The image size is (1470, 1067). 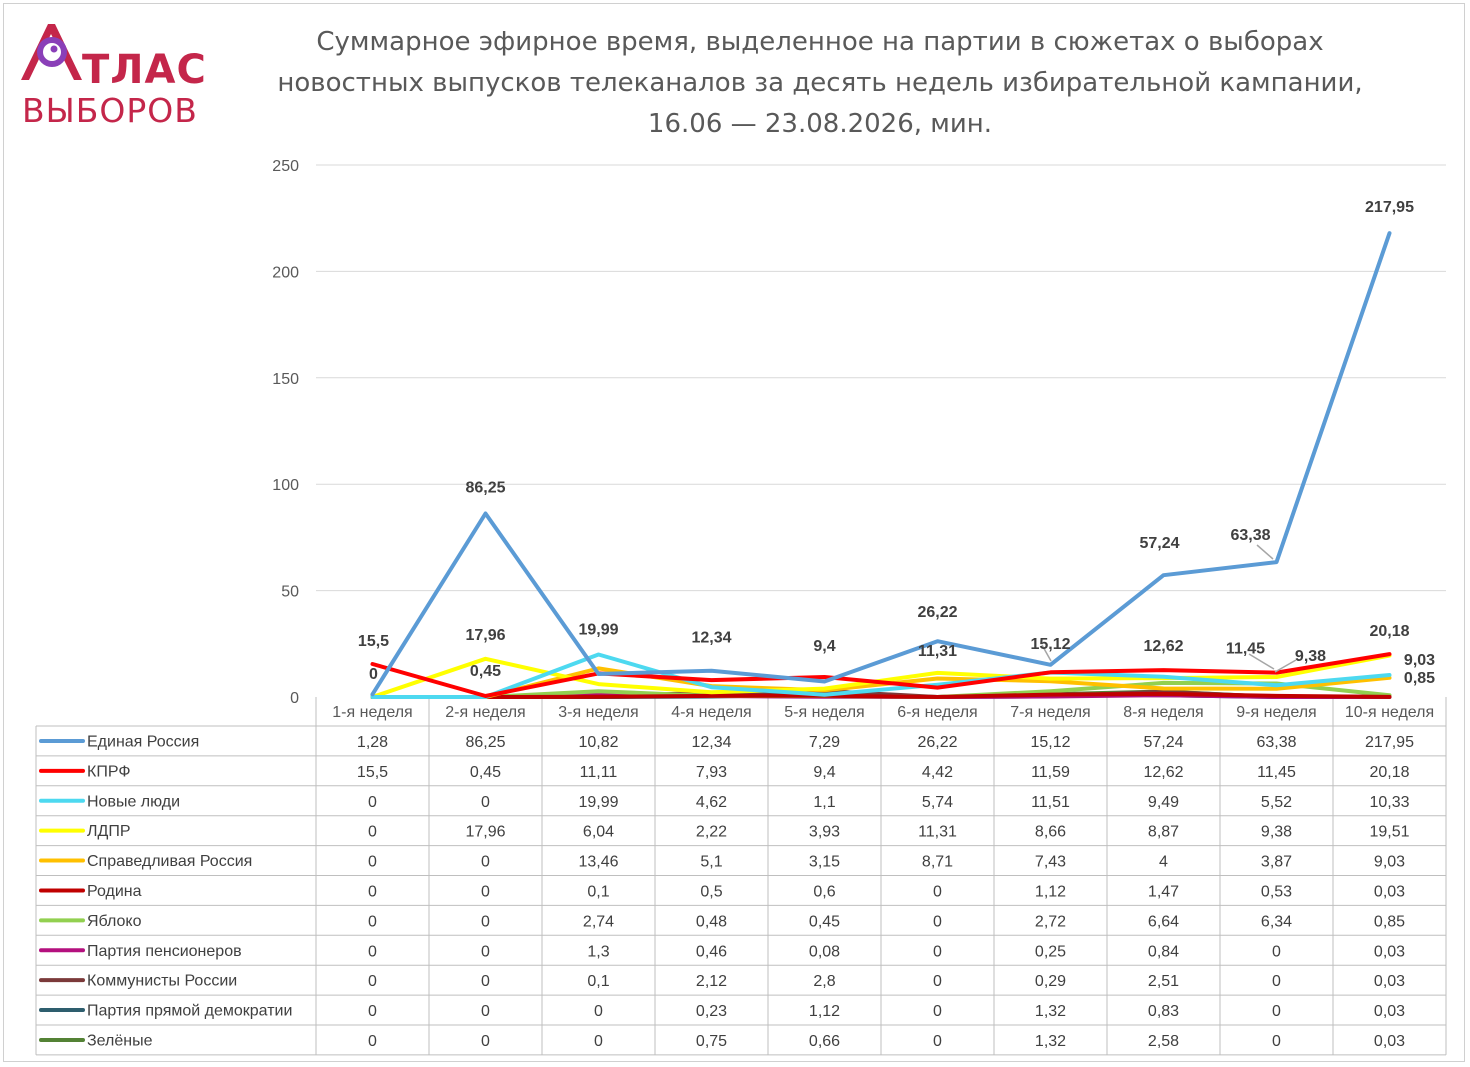 I want to click on x-tick-label: 10-я неделя, so click(x=1389, y=712).